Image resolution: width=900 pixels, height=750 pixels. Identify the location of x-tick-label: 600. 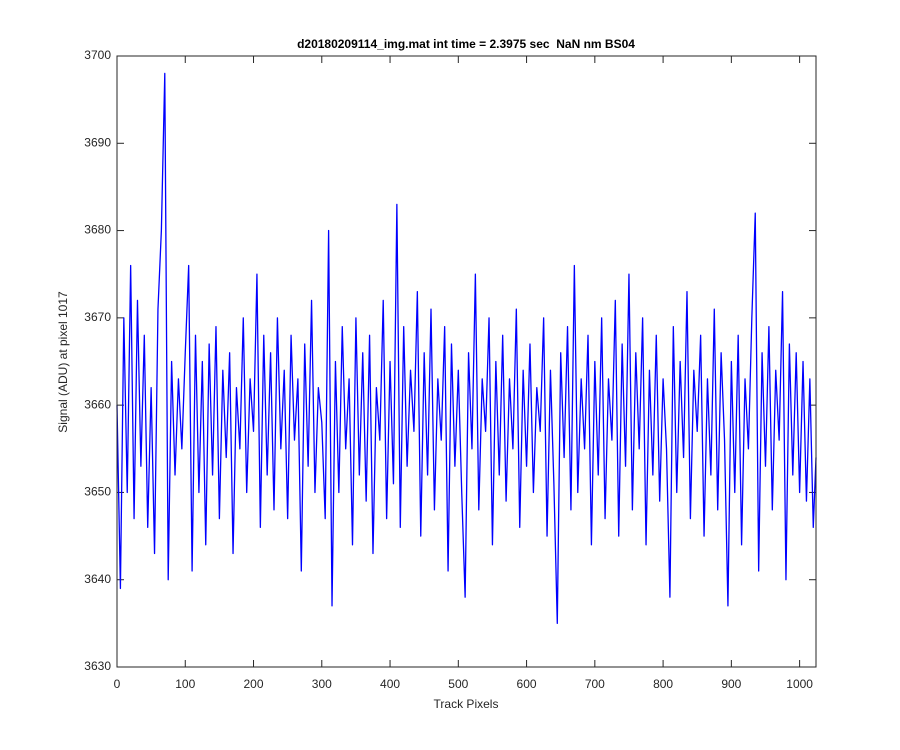
(527, 684).